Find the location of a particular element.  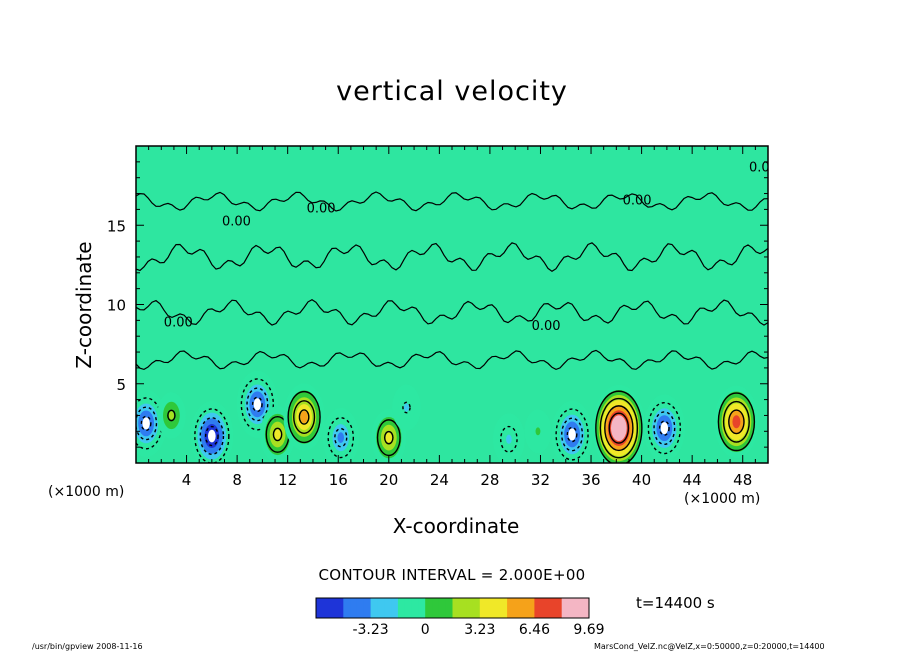

colorbar-tick-label: 9.69 is located at coordinates (588, 630).